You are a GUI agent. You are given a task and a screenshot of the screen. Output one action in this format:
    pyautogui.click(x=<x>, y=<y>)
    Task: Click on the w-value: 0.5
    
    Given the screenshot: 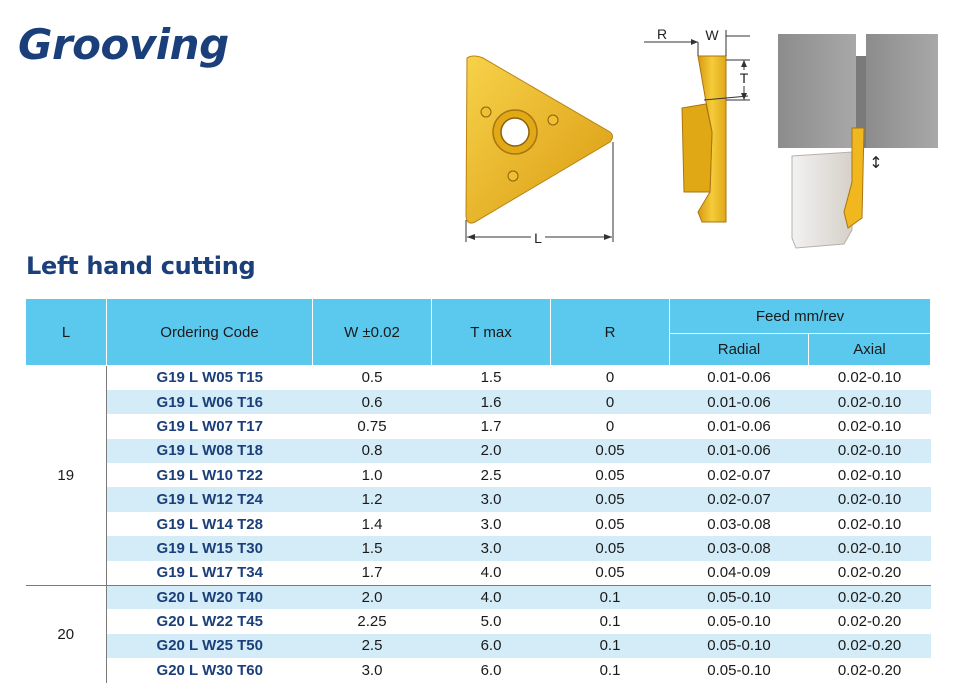 What is the action you would take?
    pyautogui.click(x=372, y=377)
    